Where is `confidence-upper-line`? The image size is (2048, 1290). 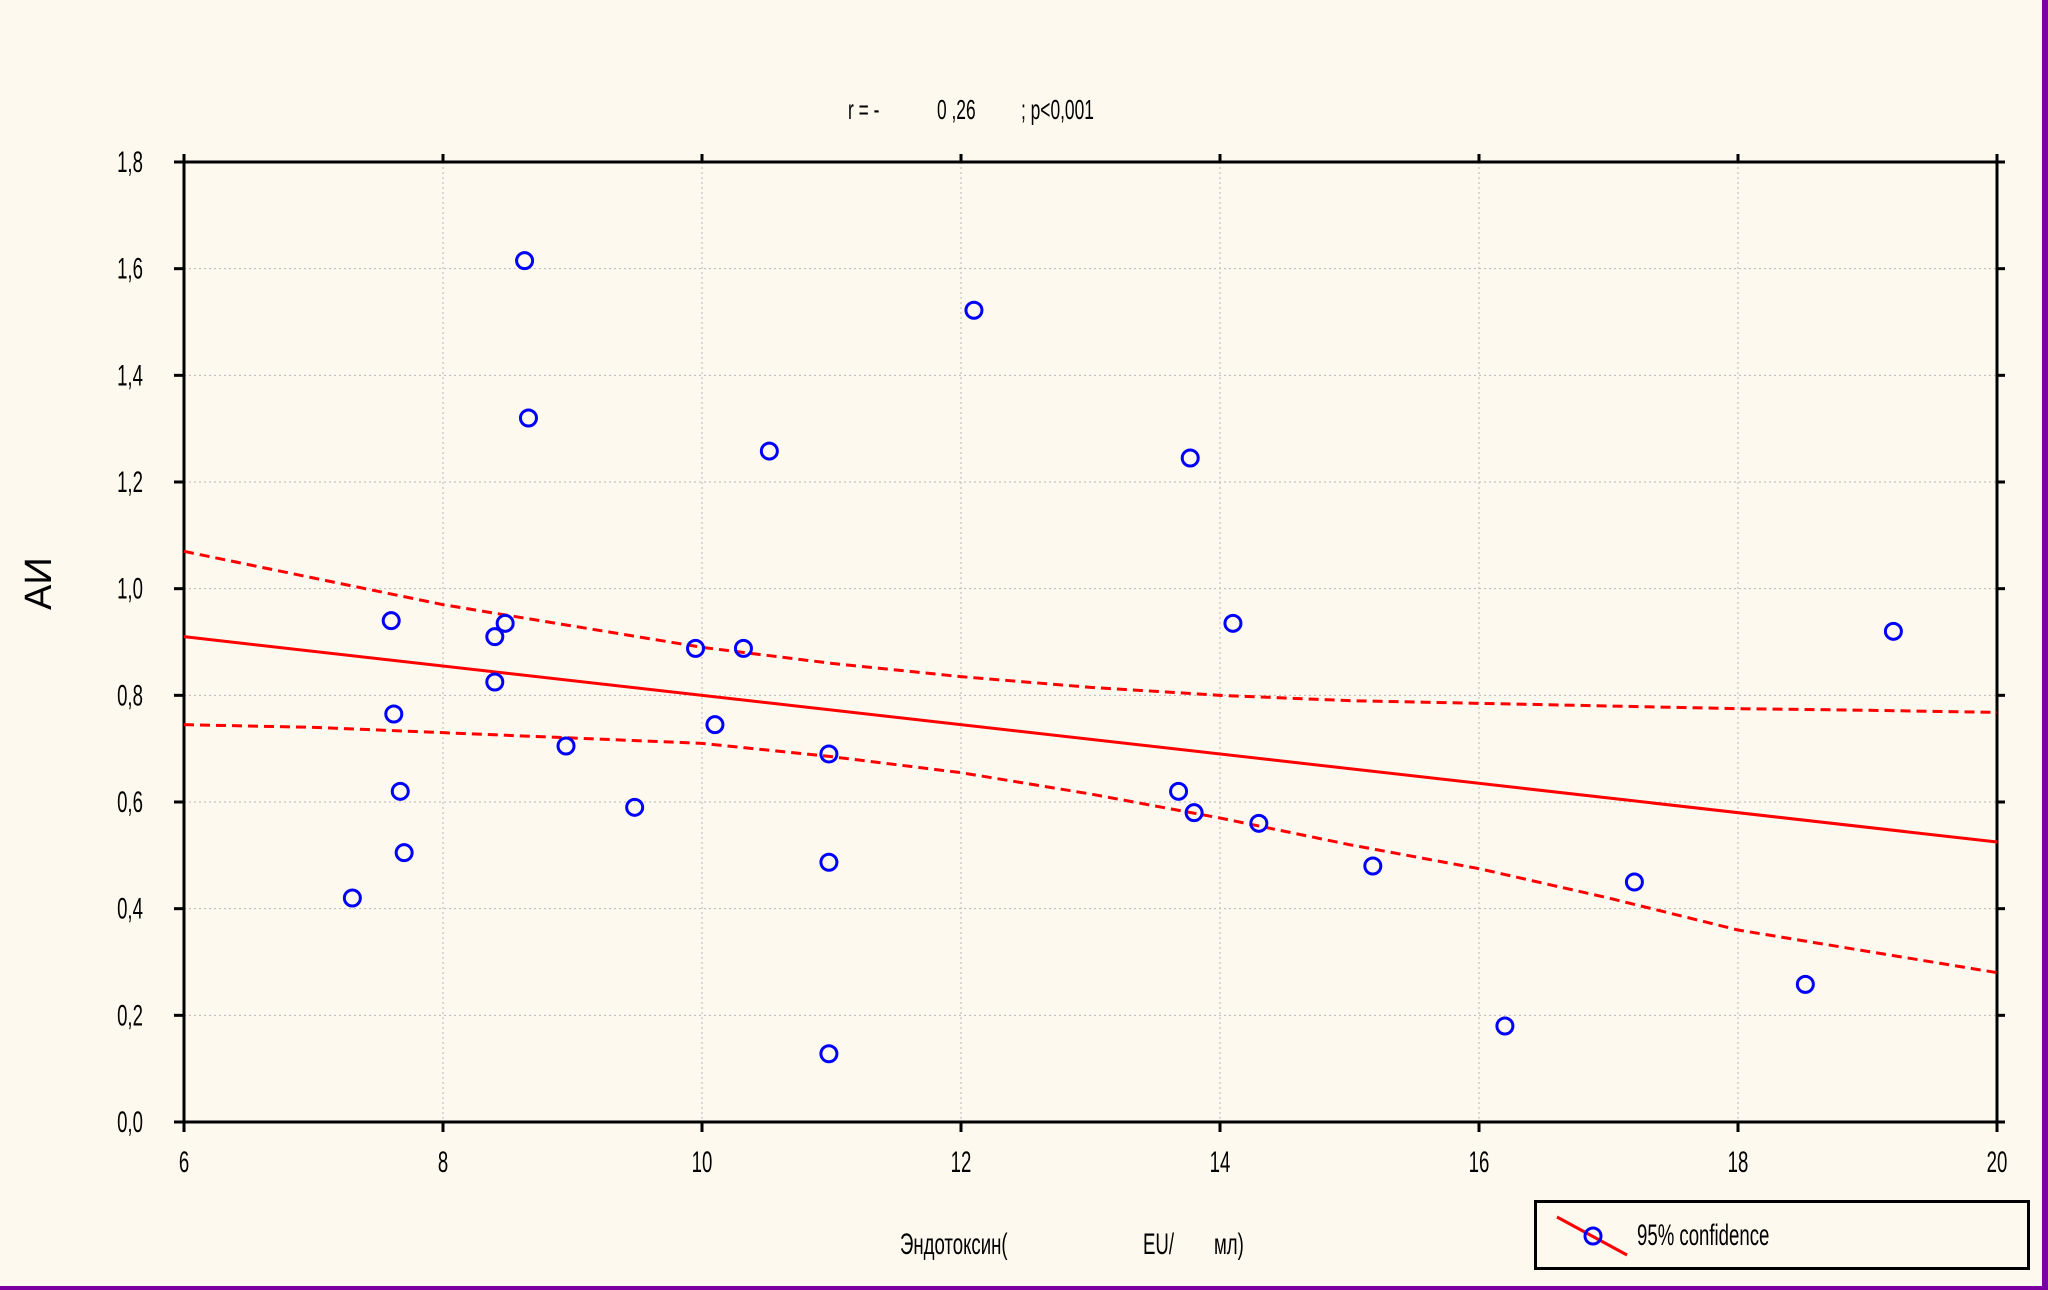 confidence-upper-line is located at coordinates (1090, 631).